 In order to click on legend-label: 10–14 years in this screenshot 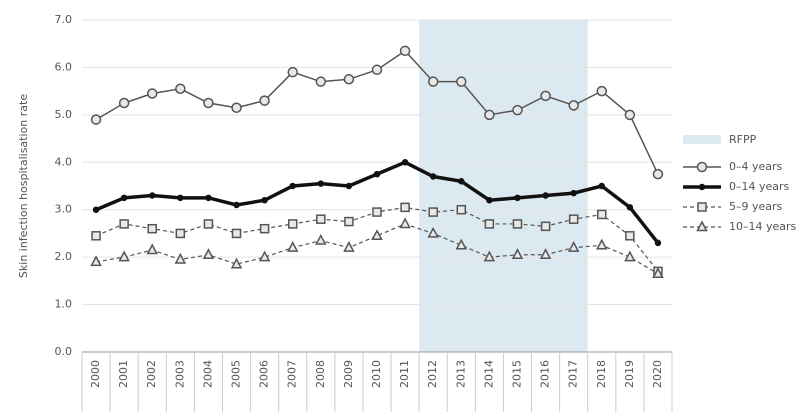, I will do `click(763, 226)`.